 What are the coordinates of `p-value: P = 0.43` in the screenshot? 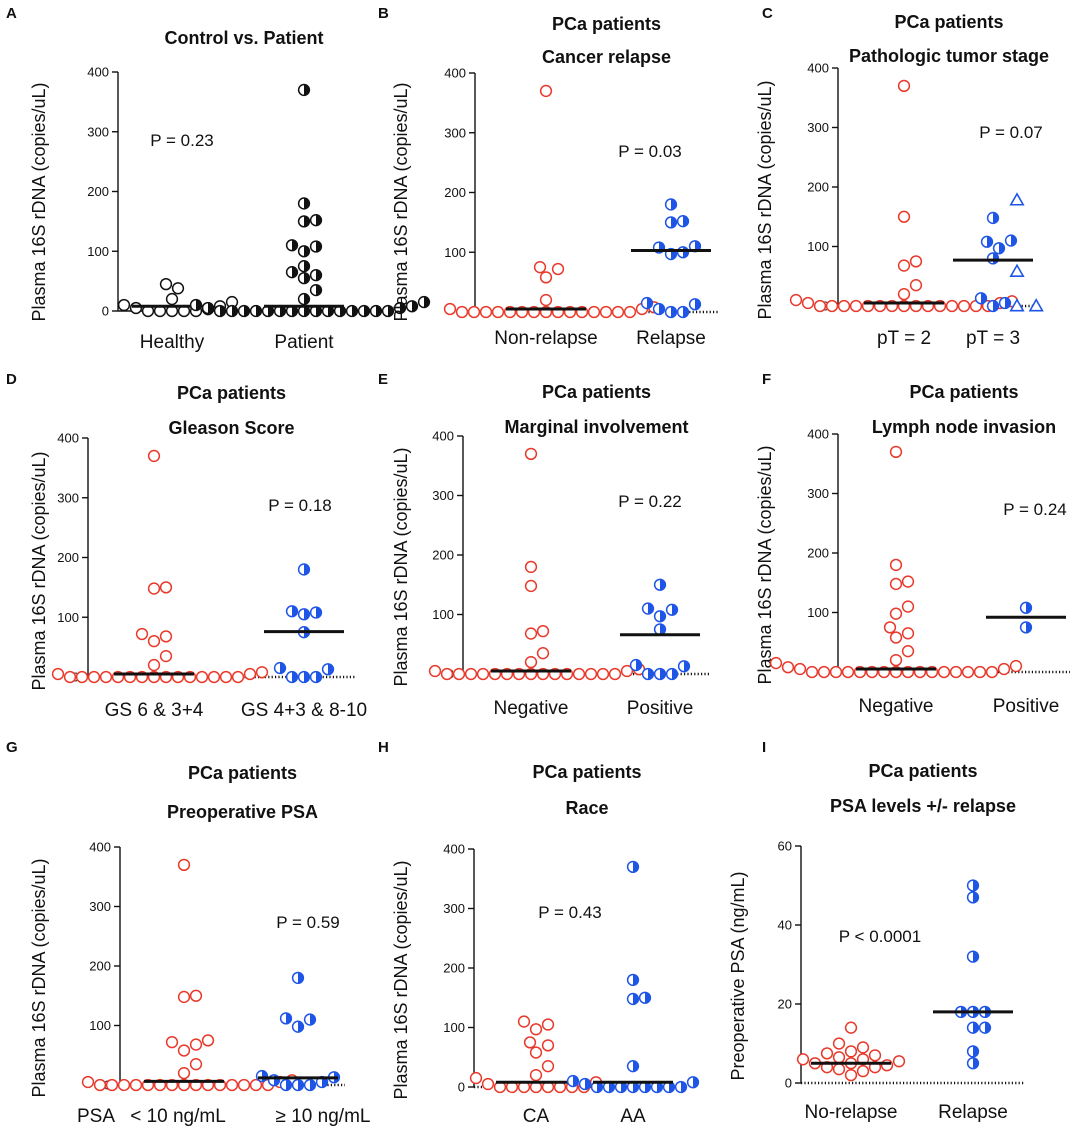 It's located at (570, 912).